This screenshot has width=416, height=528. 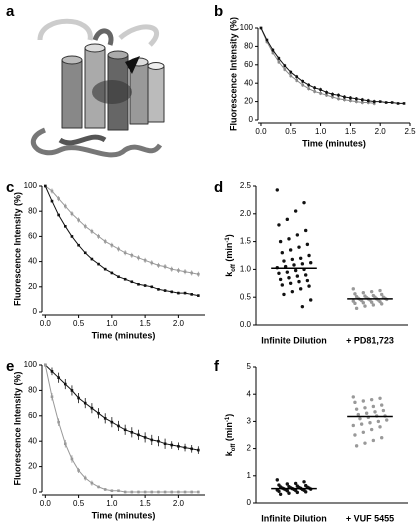 I want to click on y-tick-label: 3, so click(x=249, y=421).